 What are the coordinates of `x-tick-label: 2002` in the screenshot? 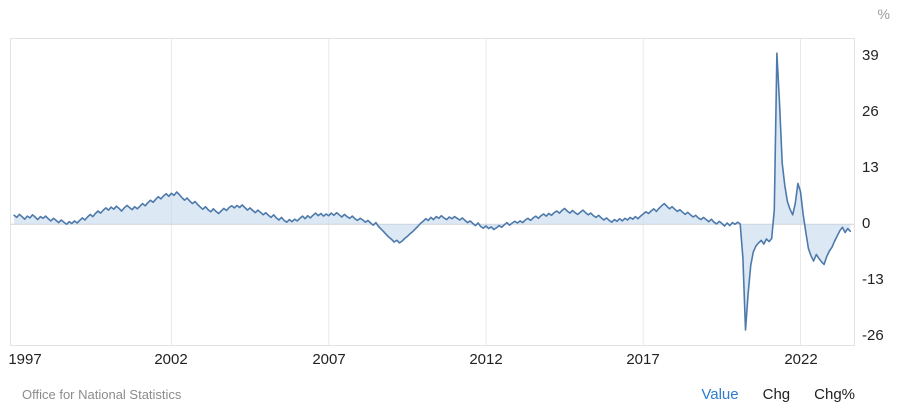 It's located at (171, 359).